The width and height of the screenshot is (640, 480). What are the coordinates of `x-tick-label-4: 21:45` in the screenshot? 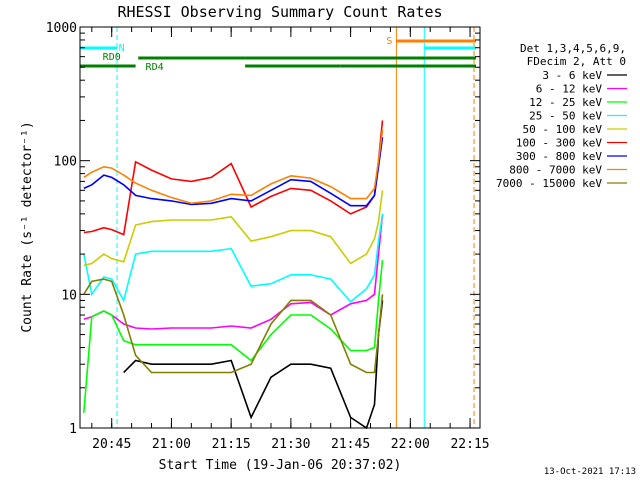 It's located at (350, 444).